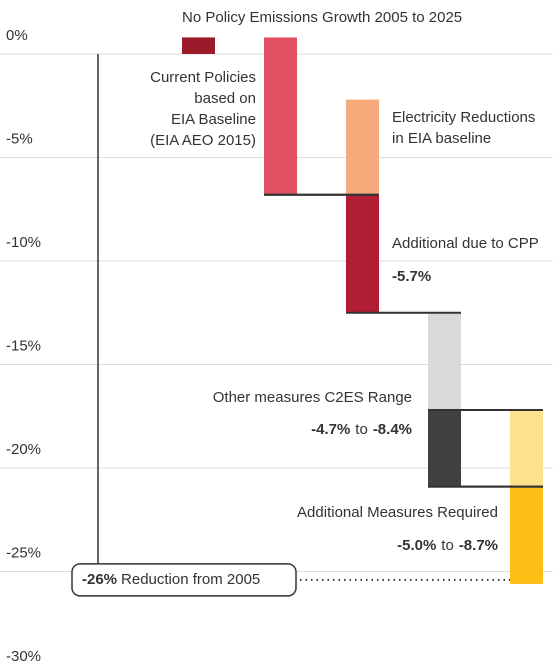 The height and width of the screenshot is (663, 553). I want to click on annotation: EIA Baseline, so click(213, 119).